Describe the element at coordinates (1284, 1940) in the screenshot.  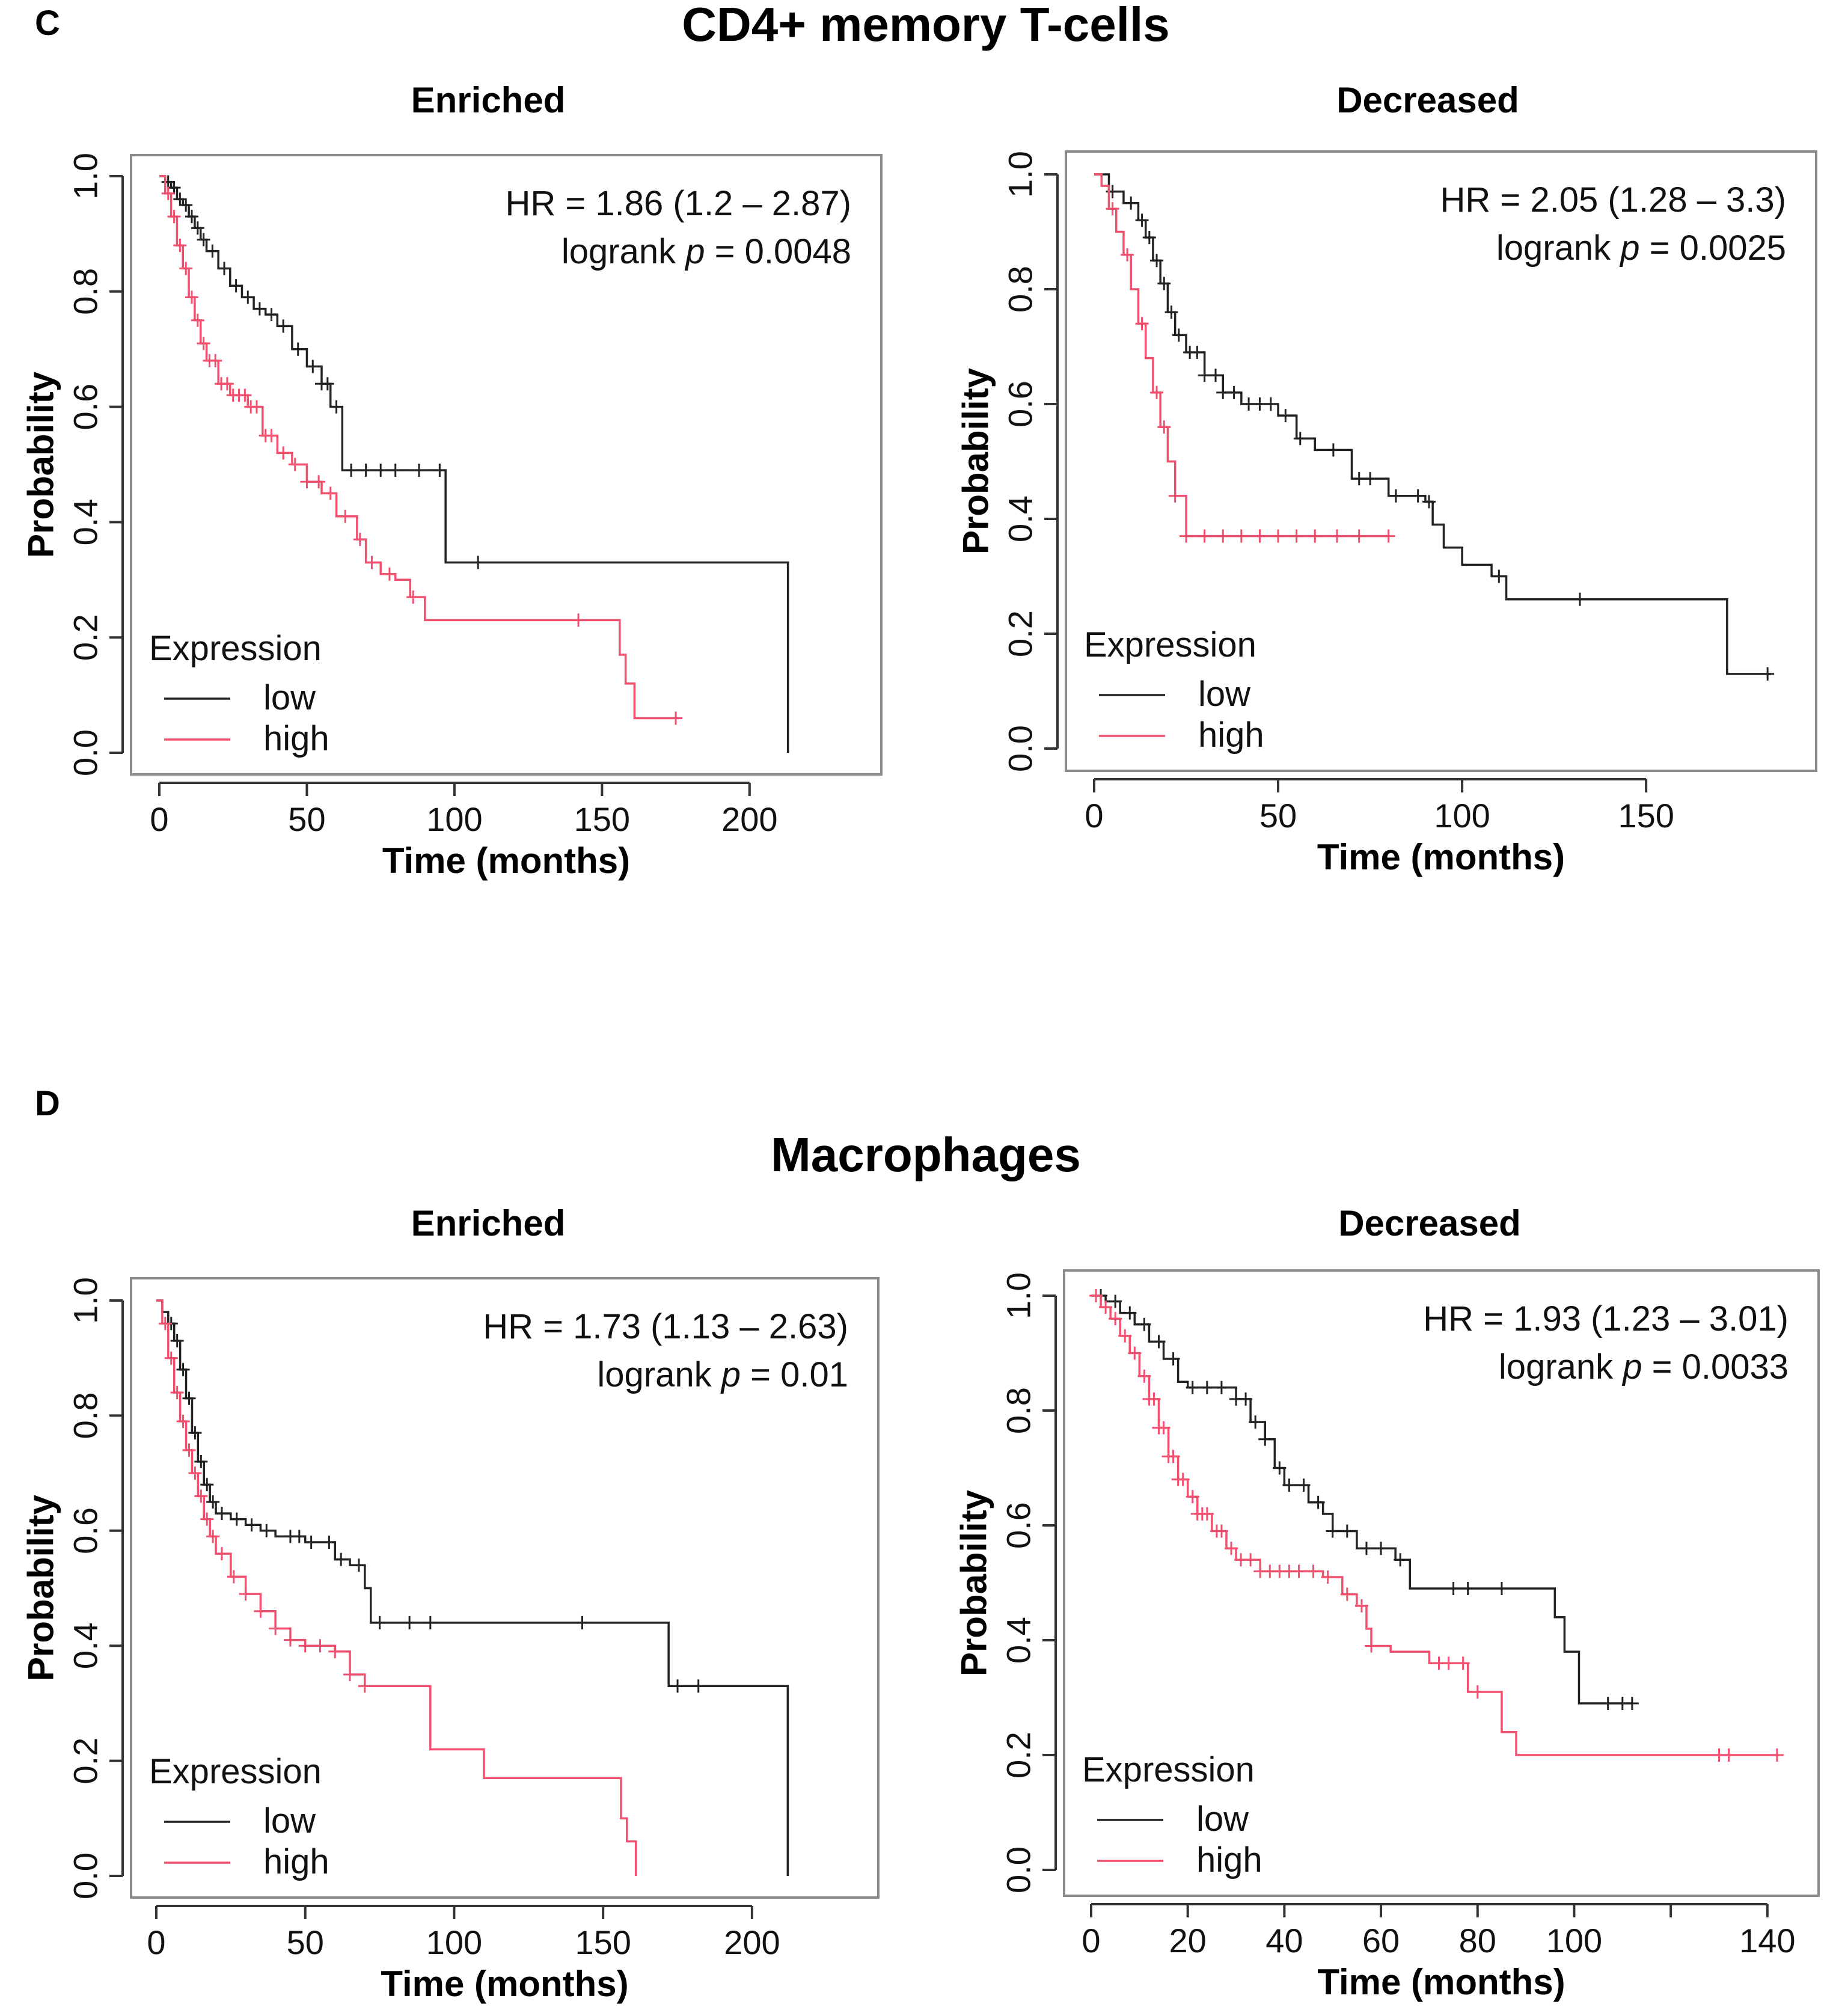
I see `x-tick-label: 40` at that location.